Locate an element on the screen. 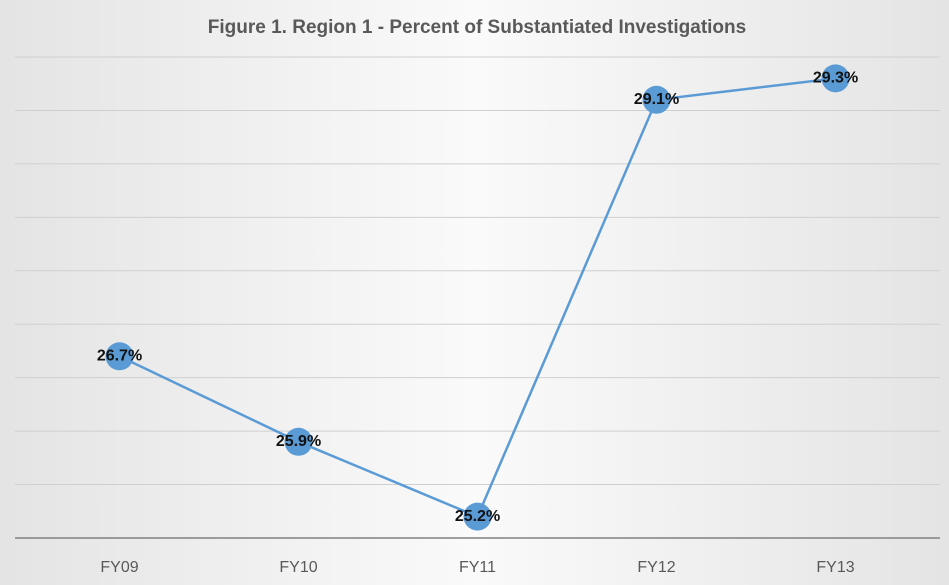 The width and height of the screenshot is (949, 585). x-tick-label: FY10 is located at coordinates (298, 567).